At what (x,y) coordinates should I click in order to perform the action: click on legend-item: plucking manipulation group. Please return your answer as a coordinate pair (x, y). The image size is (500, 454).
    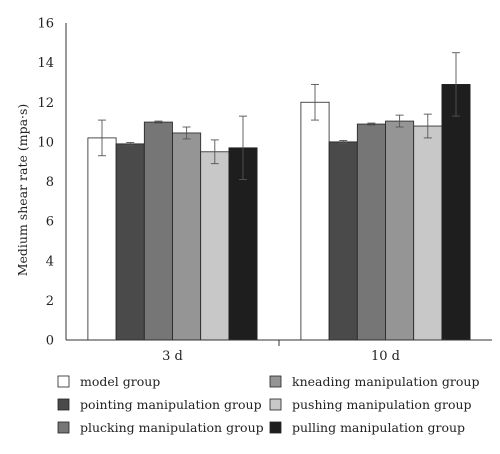
    Looking at the image, I should click on (160, 427).